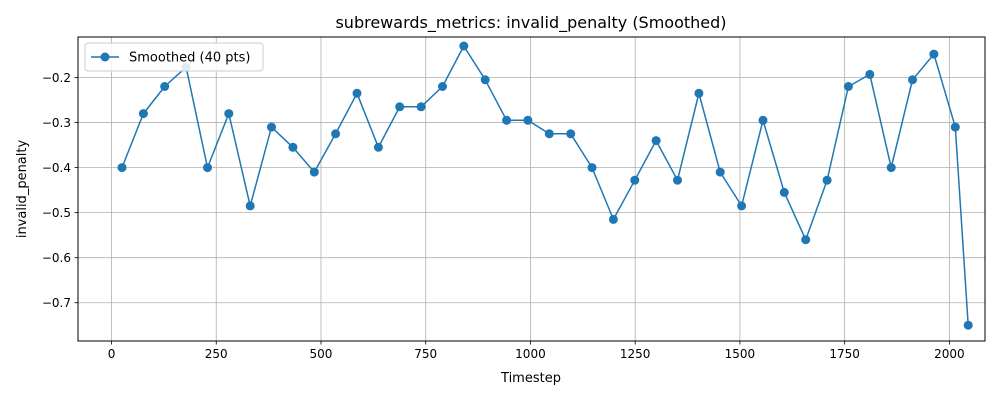  Describe the element at coordinates (425, 354) in the screenshot. I see `x-tick-label: 750` at that location.